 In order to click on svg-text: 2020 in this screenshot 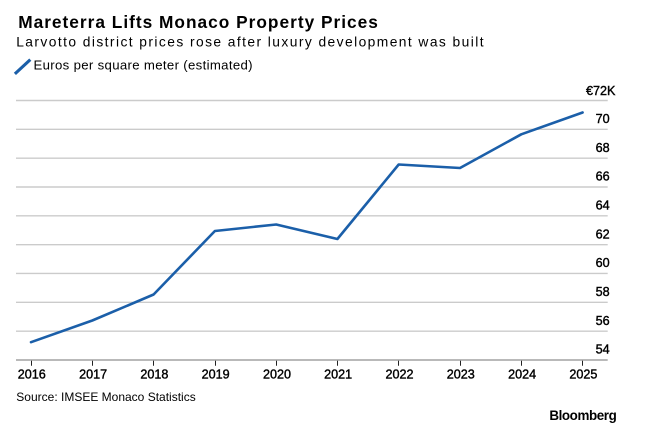, I will do `click(277, 375)`.